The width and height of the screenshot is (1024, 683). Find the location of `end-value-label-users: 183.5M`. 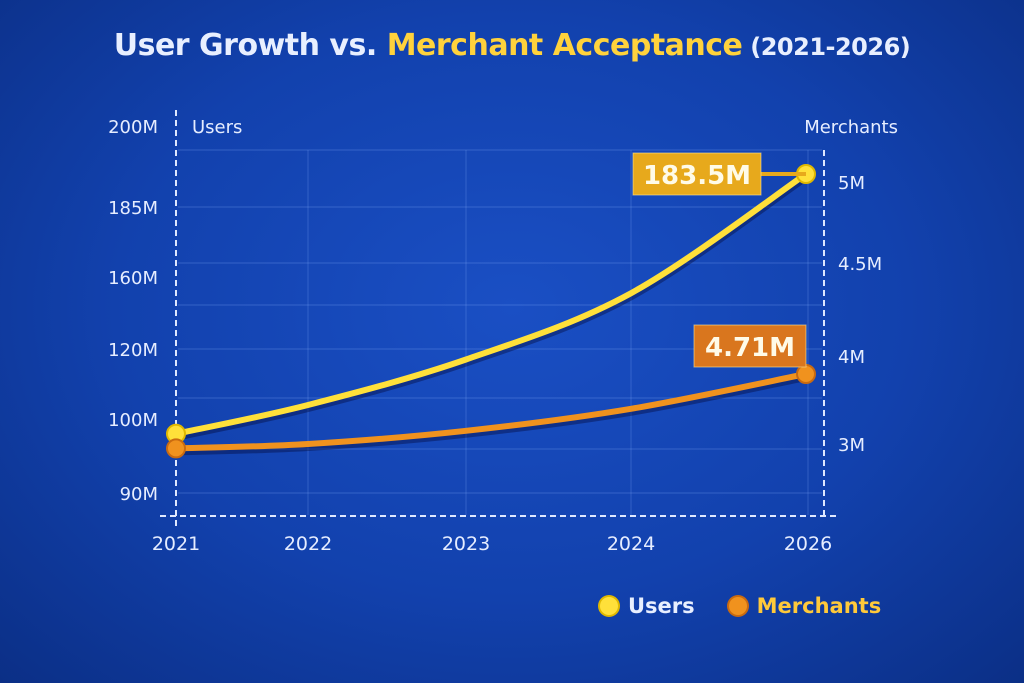

end-value-label-users: 183.5M is located at coordinates (697, 176).